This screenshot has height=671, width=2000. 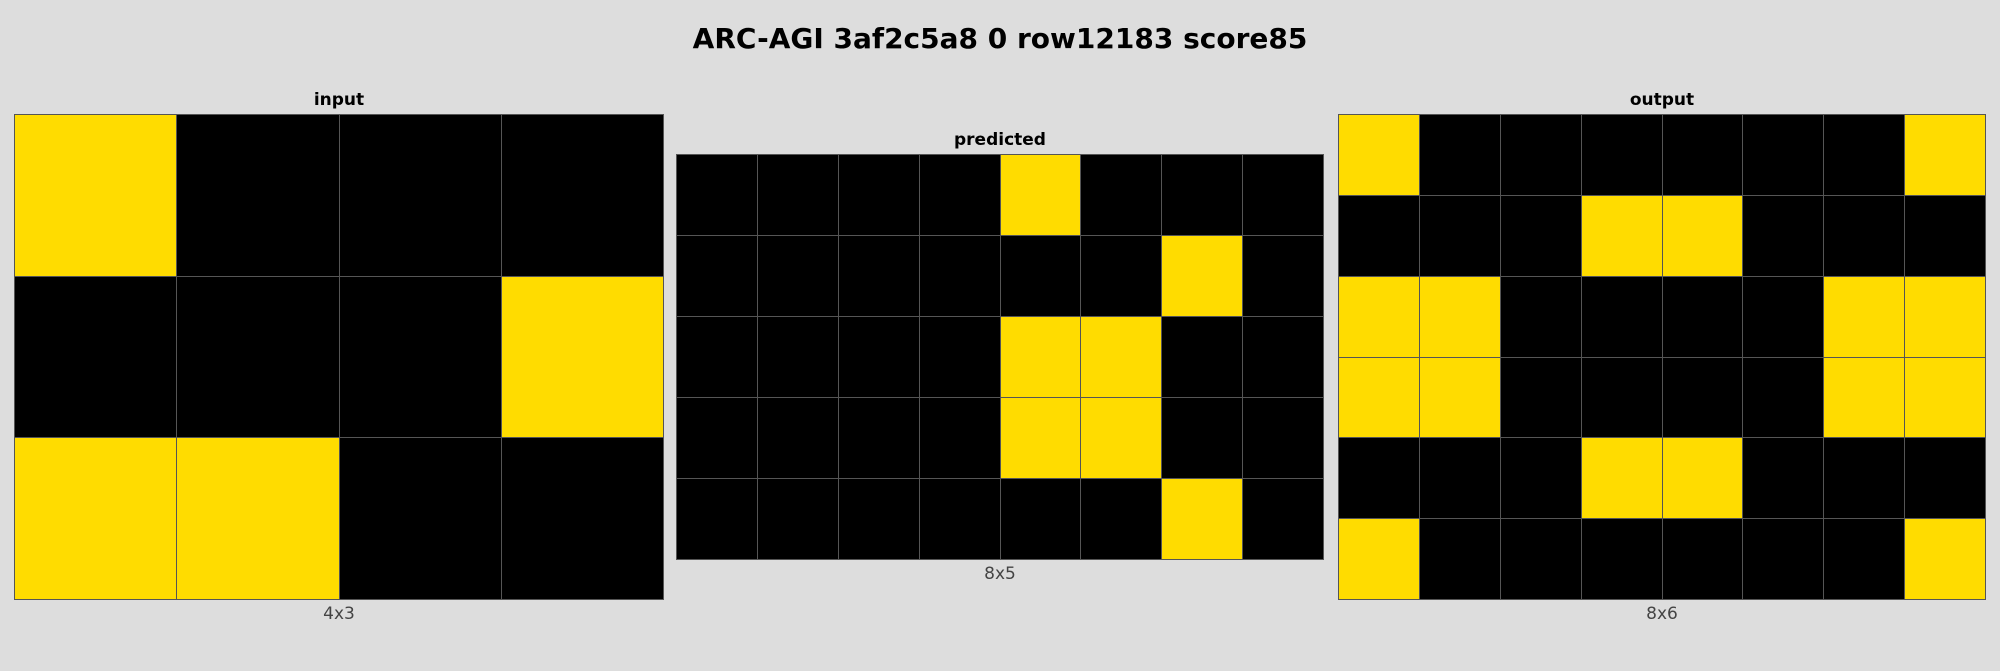 What do you see at coordinates (1000, 140) in the screenshot?
I see `predicted-panel-label: predicted` at bounding box center [1000, 140].